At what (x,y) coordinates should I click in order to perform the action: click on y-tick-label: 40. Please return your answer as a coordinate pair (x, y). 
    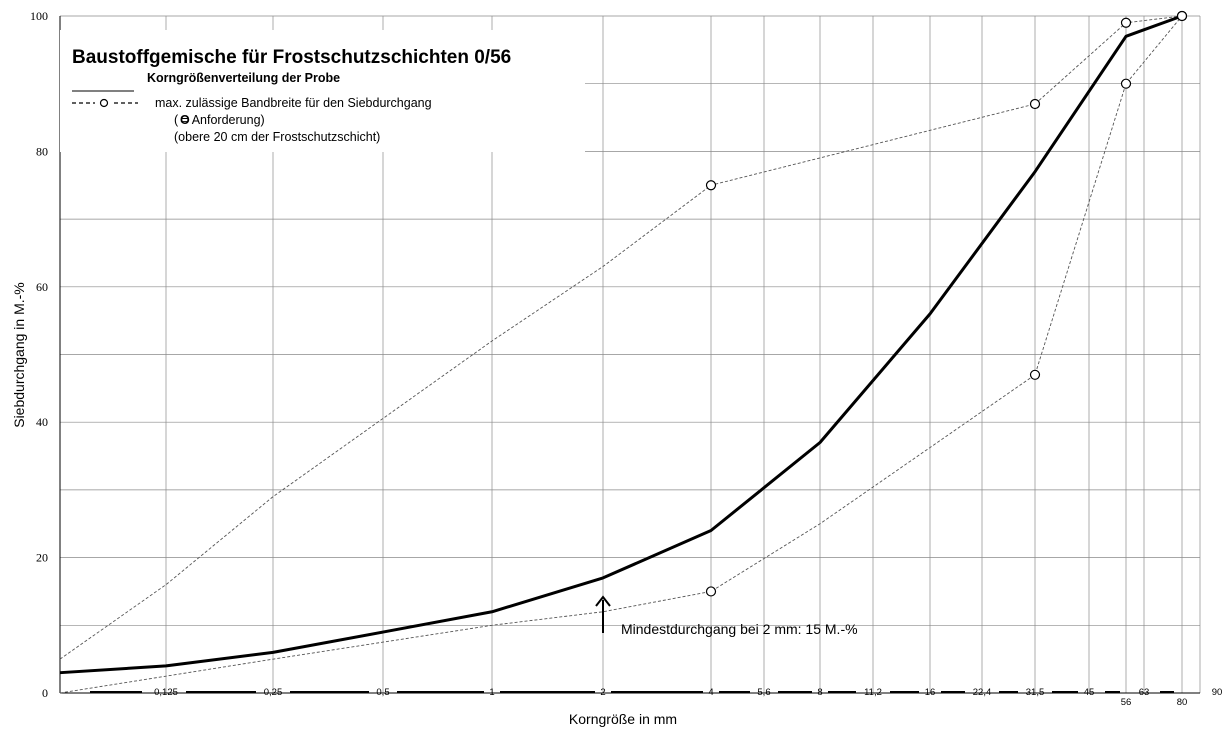
    Looking at the image, I should click on (42, 422).